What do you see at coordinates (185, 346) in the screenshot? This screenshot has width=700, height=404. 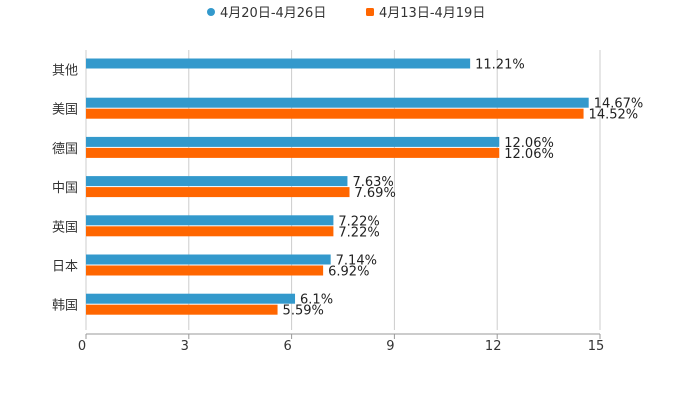 I see `x-tick-label: 3` at bounding box center [185, 346].